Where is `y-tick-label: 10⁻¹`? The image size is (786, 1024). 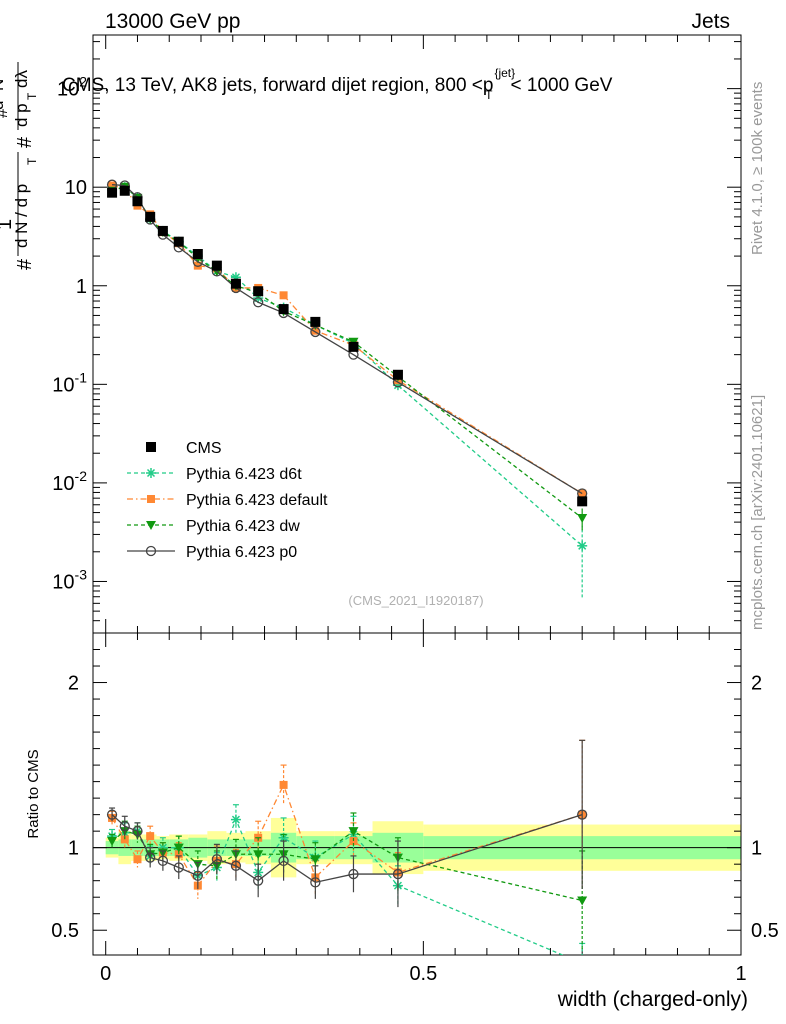 y-tick-label: 10⁻¹ is located at coordinates (69, 382).